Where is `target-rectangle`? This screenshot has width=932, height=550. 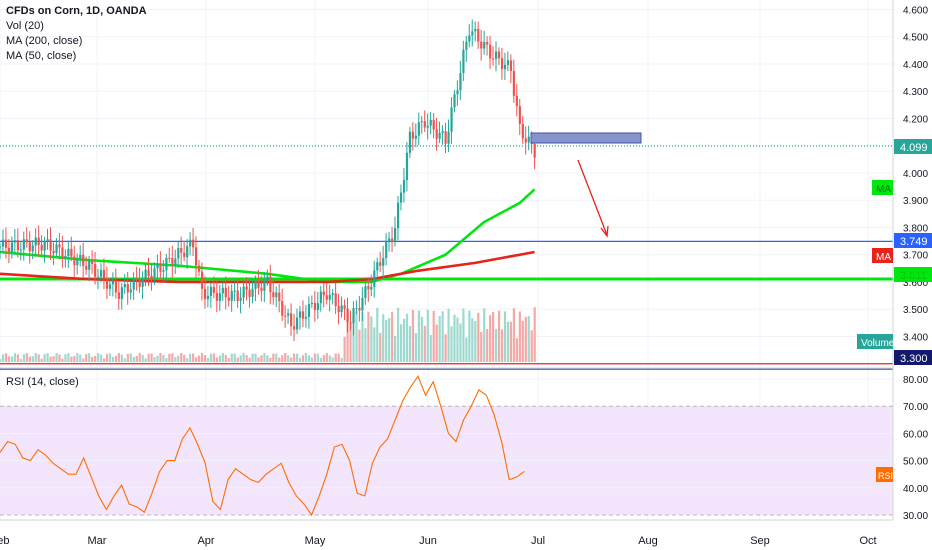 target-rectangle is located at coordinates (586, 138).